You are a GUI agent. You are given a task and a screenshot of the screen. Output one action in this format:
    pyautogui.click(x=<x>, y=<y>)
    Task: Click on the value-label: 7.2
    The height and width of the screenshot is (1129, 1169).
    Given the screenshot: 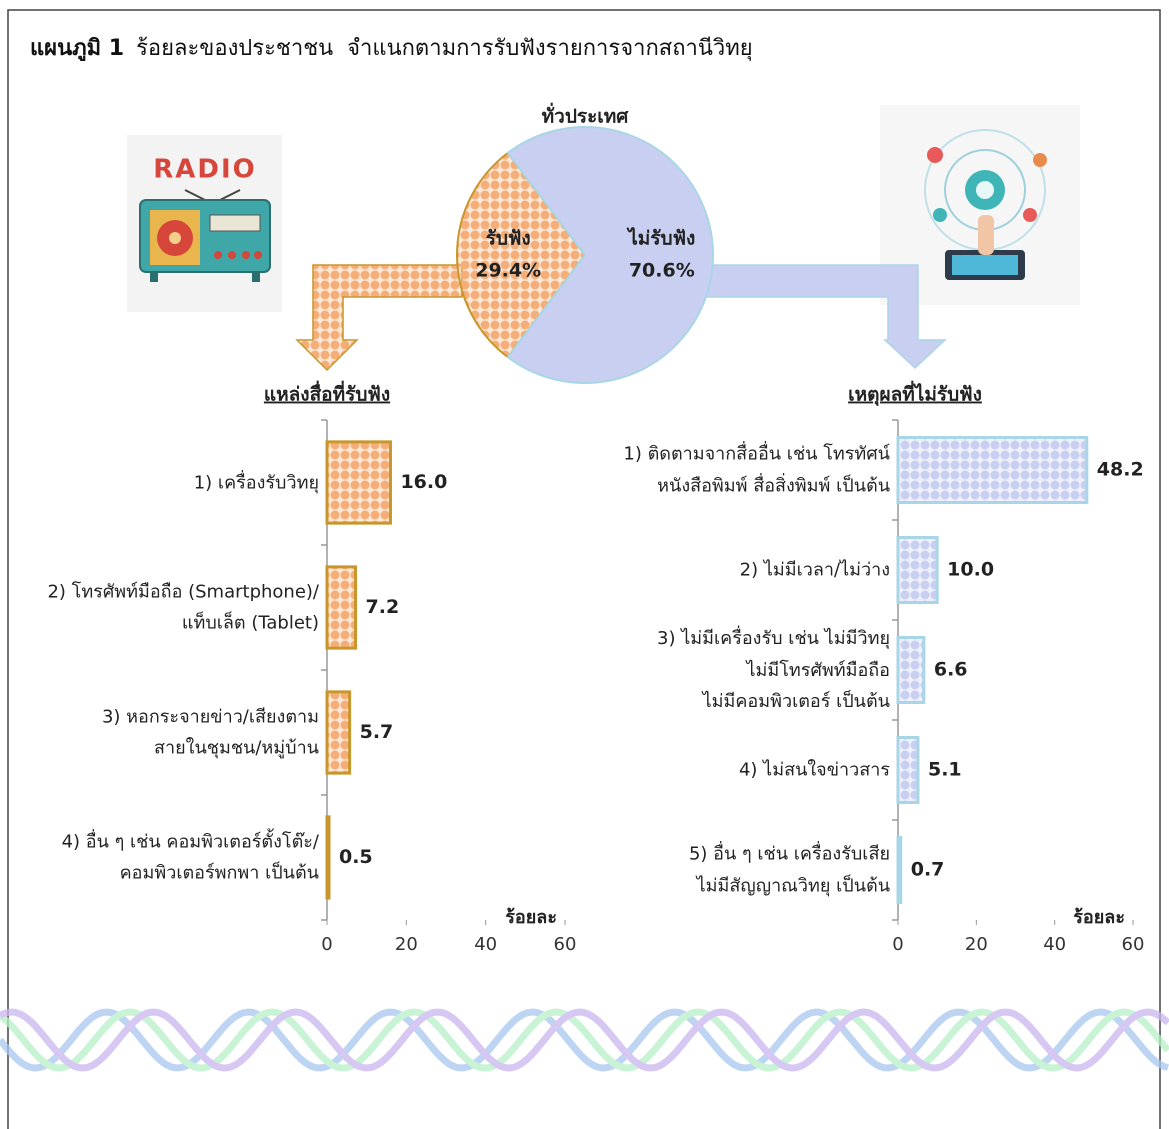 What is the action you would take?
    pyautogui.click(x=383, y=607)
    